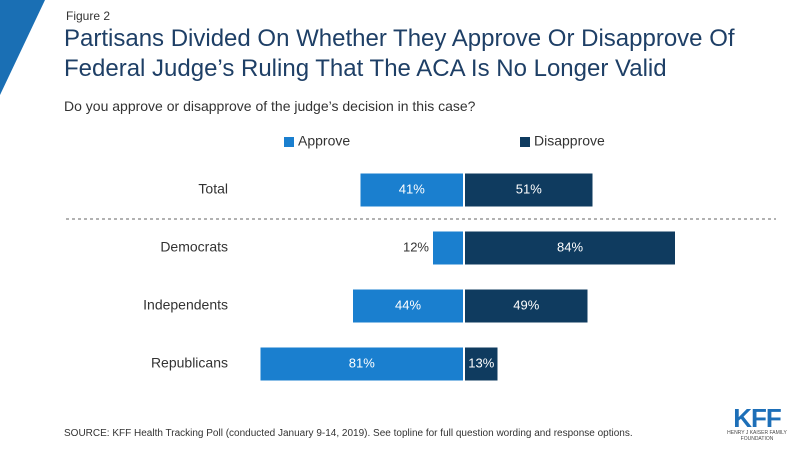 Image resolution: width=800 pixels, height=450 pixels. Describe the element at coordinates (189, 363) in the screenshot. I see `category-label-republicans: Republicans` at that location.